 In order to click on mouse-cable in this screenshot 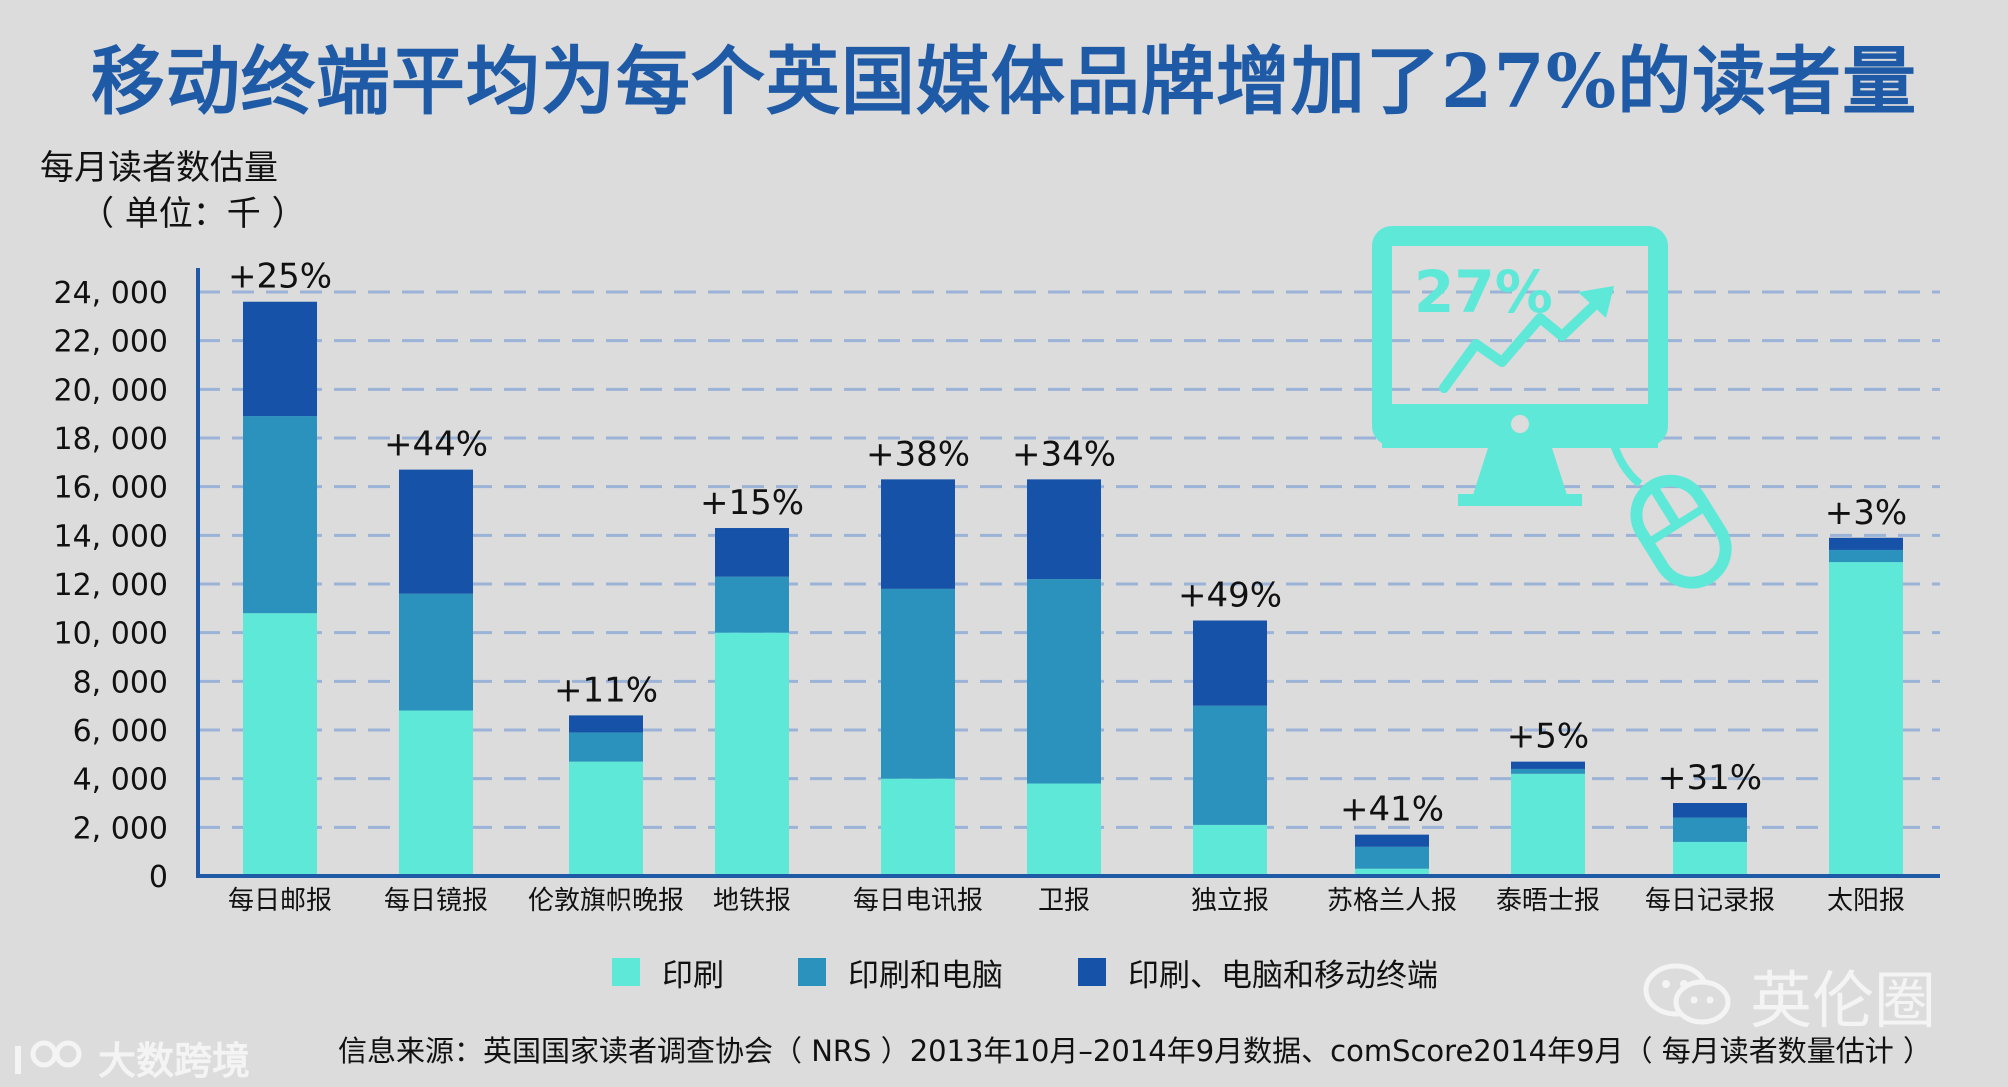, I will do `click(1625, 462)`.